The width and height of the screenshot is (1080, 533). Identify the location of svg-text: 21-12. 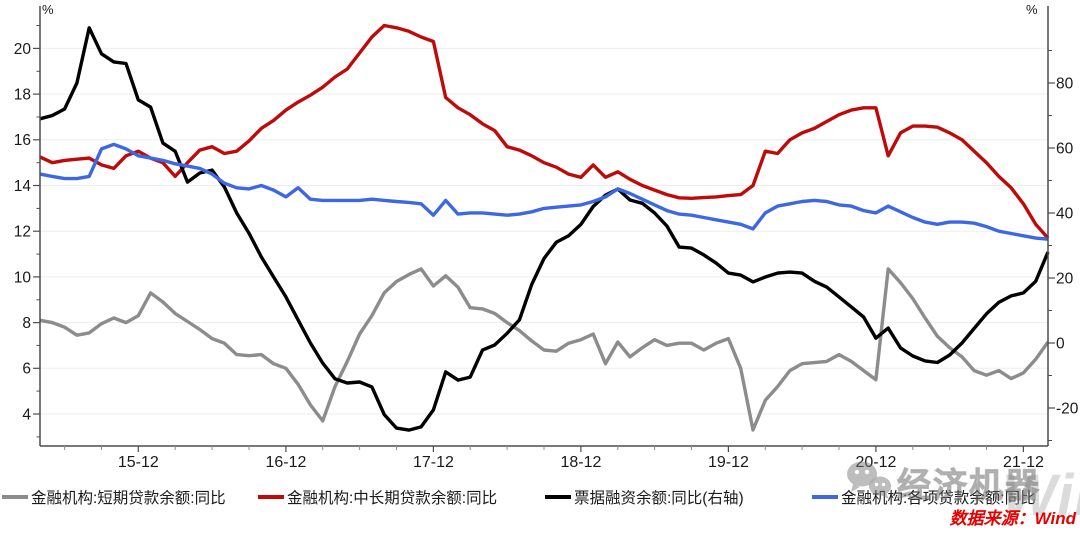
(1023, 462).